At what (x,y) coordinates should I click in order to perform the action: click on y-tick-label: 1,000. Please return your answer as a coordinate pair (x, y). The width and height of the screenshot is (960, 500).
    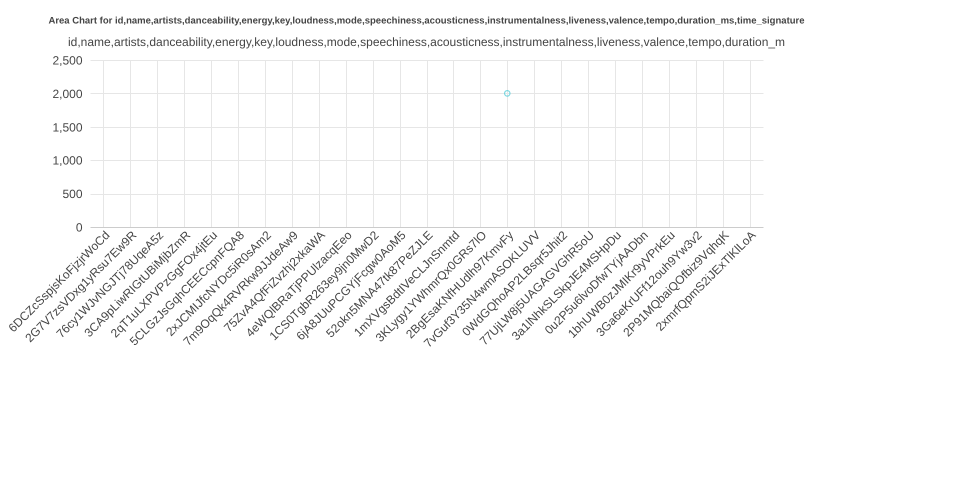
    Looking at the image, I should click on (67, 161).